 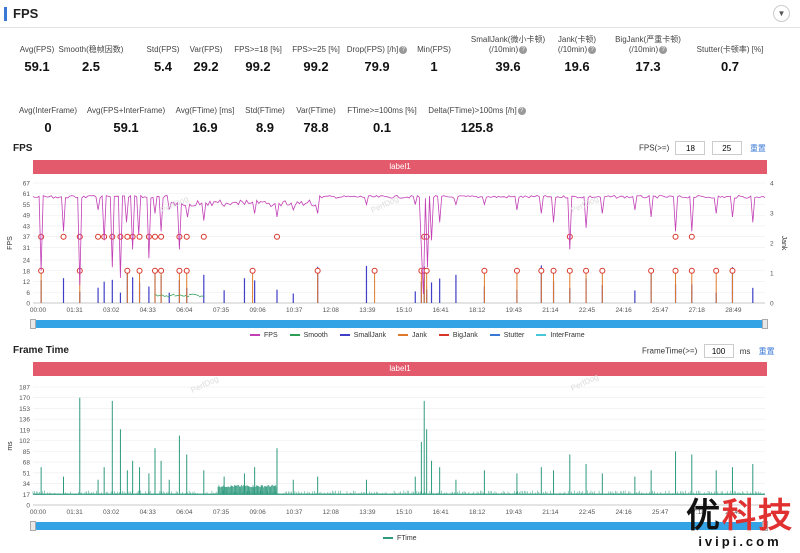 I want to click on stat-value: 125.8, so click(x=477, y=127).